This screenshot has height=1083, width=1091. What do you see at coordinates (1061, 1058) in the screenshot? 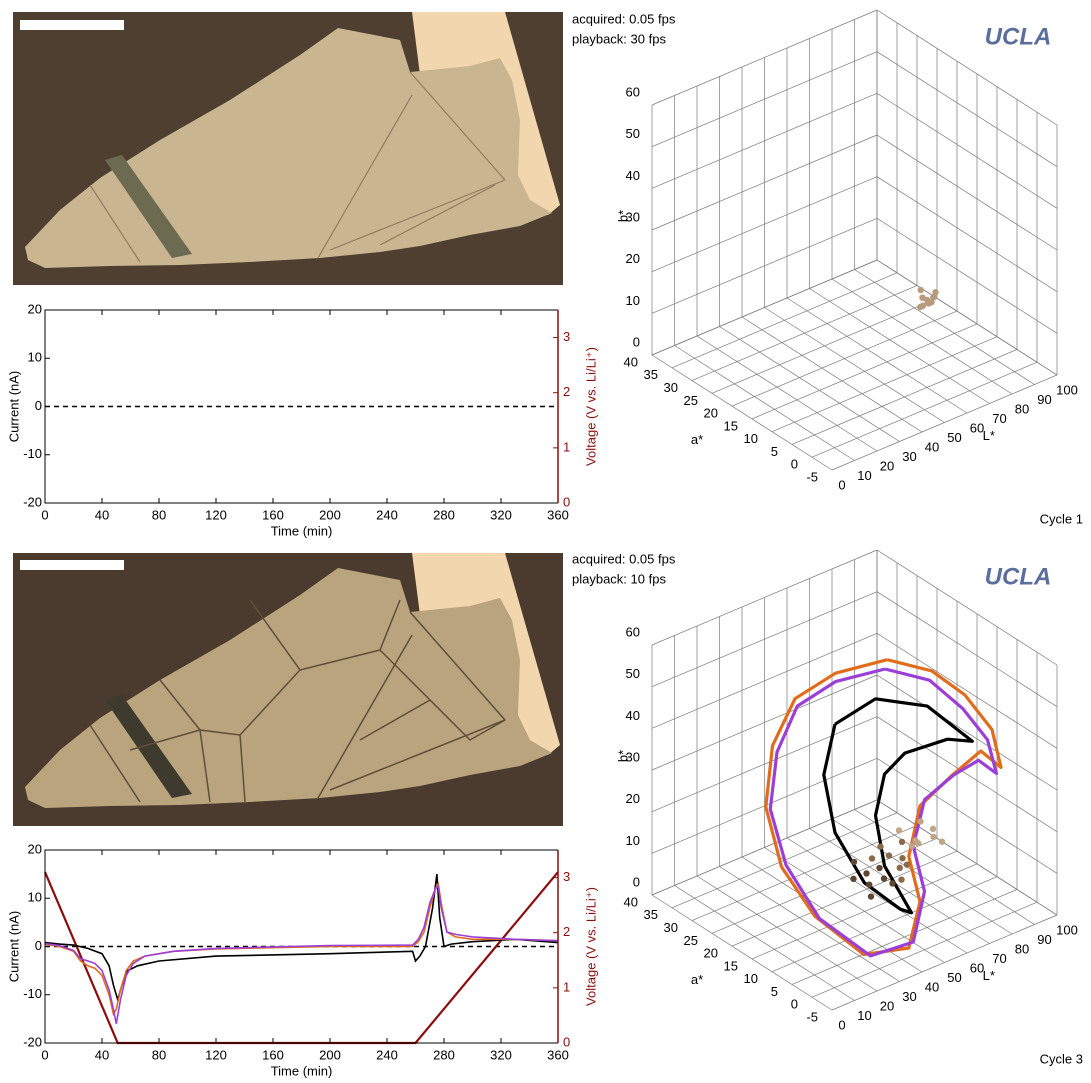
I see `cycle-label: Cycle 3` at bounding box center [1061, 1058].